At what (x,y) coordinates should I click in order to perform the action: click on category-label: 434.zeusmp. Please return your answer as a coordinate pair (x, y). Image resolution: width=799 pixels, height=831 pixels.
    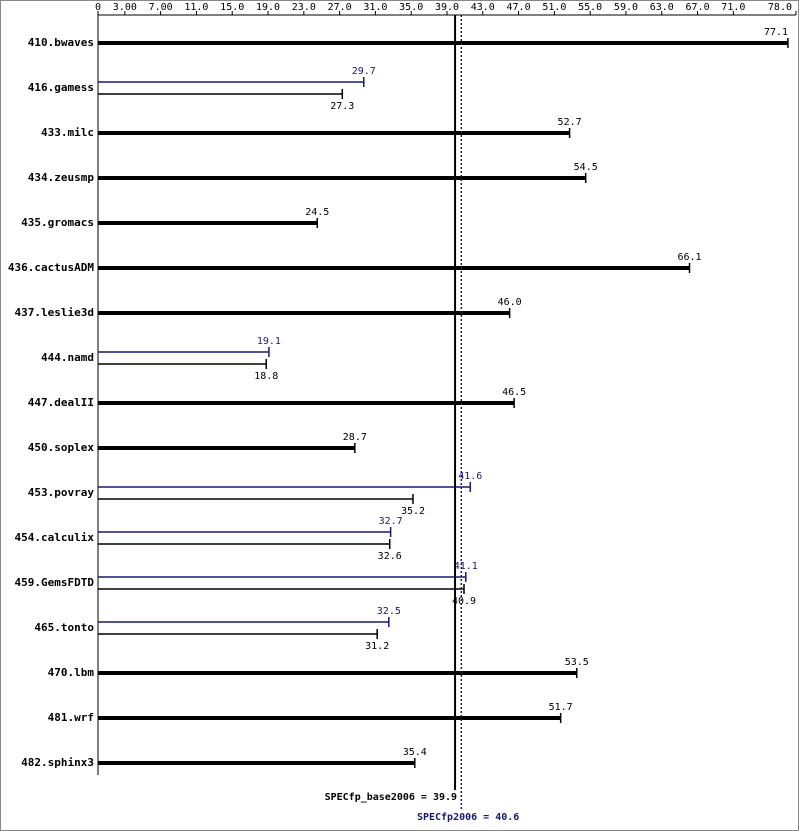
    Looking at the image, I should click on (61, 177).